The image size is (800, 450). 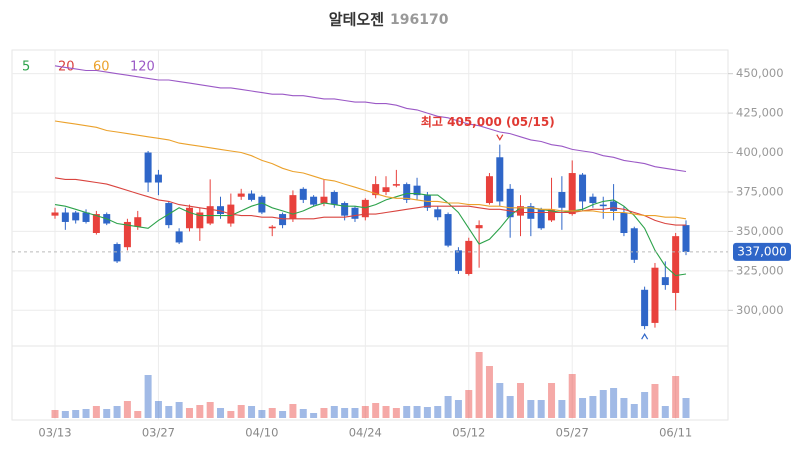 What do you see at coordinates (419, 20) in the screenshot?
I see `chart-subtitle: 196170` at bounding box center [419, 20].